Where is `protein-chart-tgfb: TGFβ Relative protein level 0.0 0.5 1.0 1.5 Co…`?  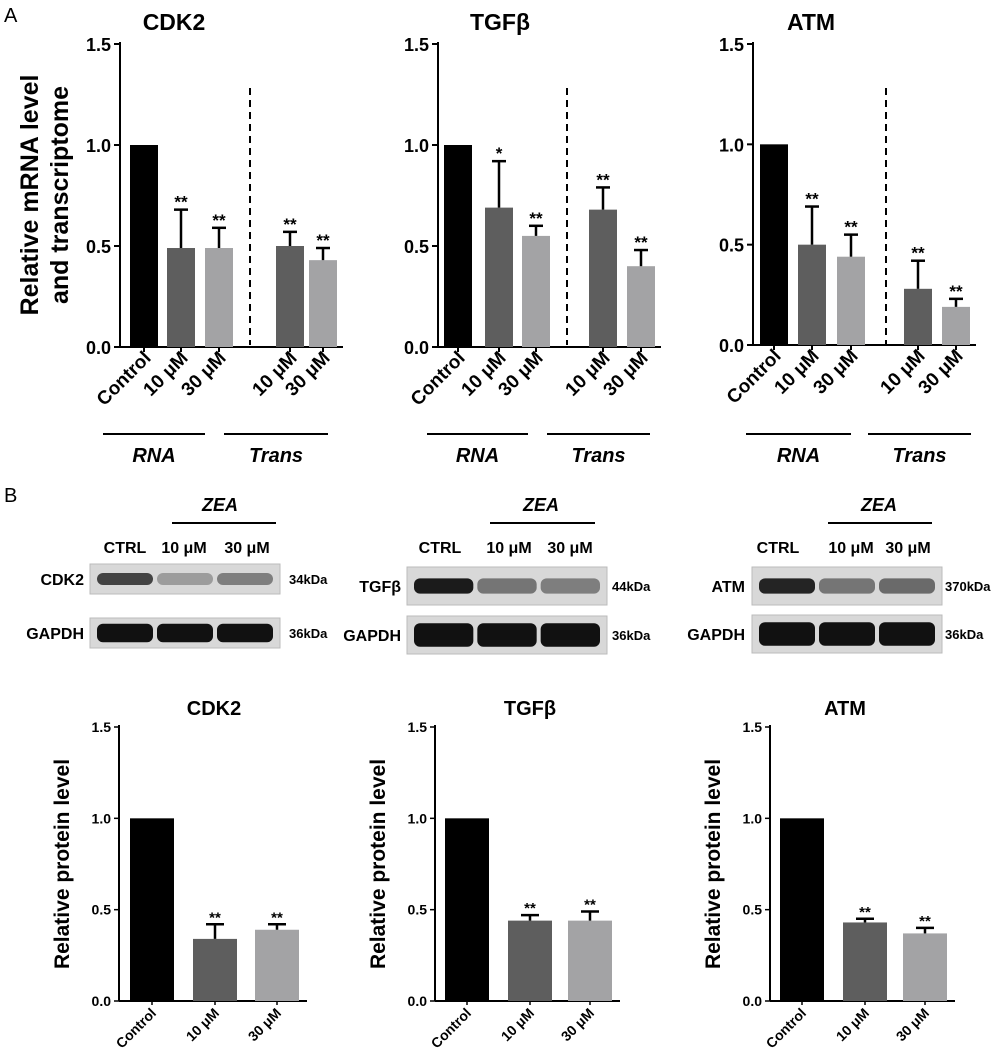 protein-chart-tgfb: TGFβ Relative protein level 0.0 0.5 1.0 1.5 Co… is located at coordinates (493, 874).